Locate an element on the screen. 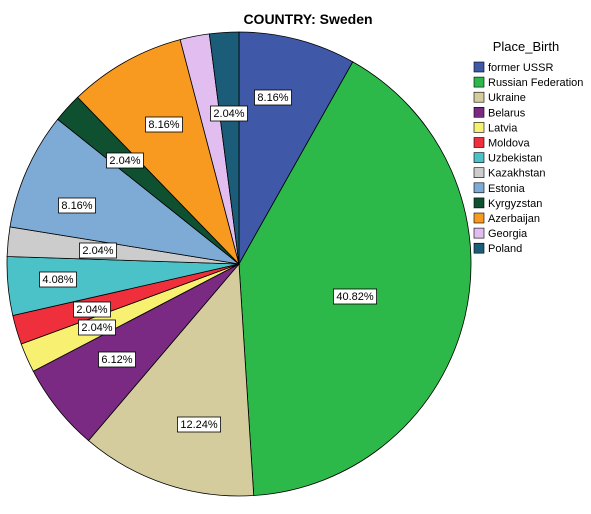  legend-label: Russian Federation is located at coordinates (535, 83).